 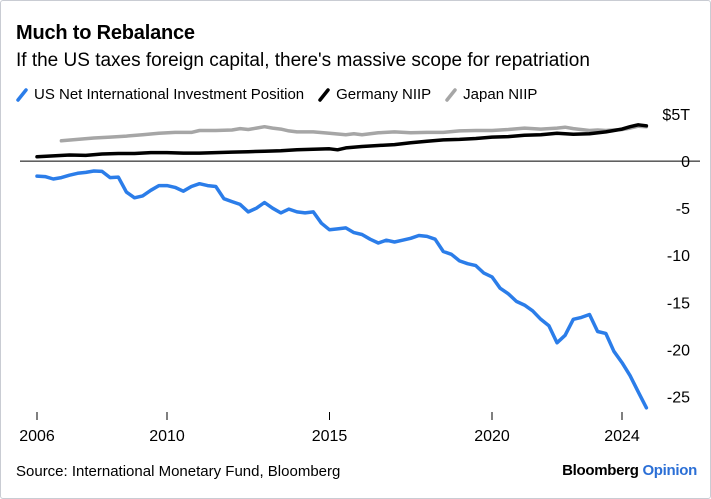 I want to click on x-tick-label: 2010, so click(x=167, y=436).